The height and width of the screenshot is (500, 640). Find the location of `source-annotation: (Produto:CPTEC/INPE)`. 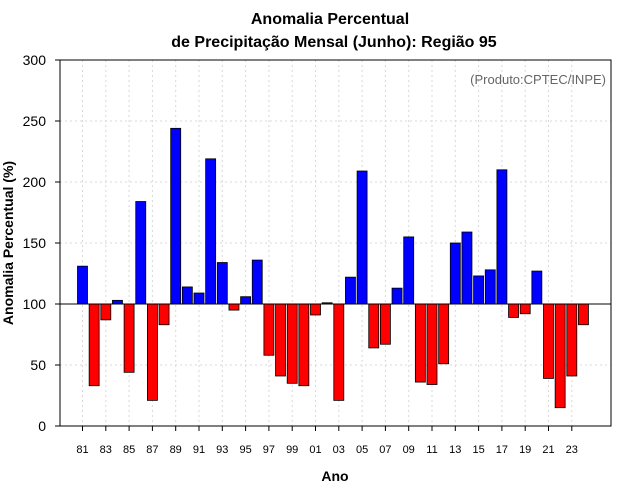

source-annotation: (Produto:CPTEC/INPE) is located at coordinates (538, 79).